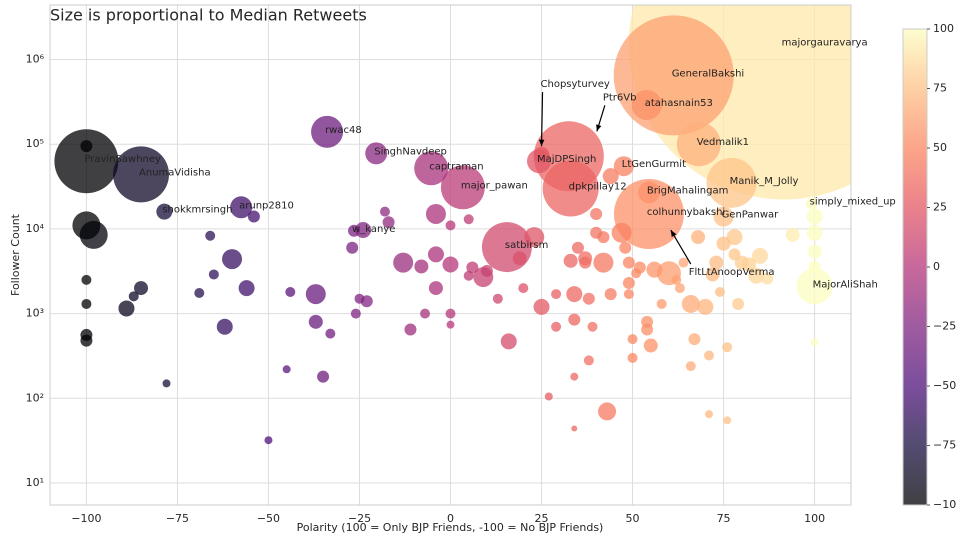  What do you see at coordinates (86, 518) in the screenshot?
I see `x-tick-label: −100` at bounding box center [86, 518].